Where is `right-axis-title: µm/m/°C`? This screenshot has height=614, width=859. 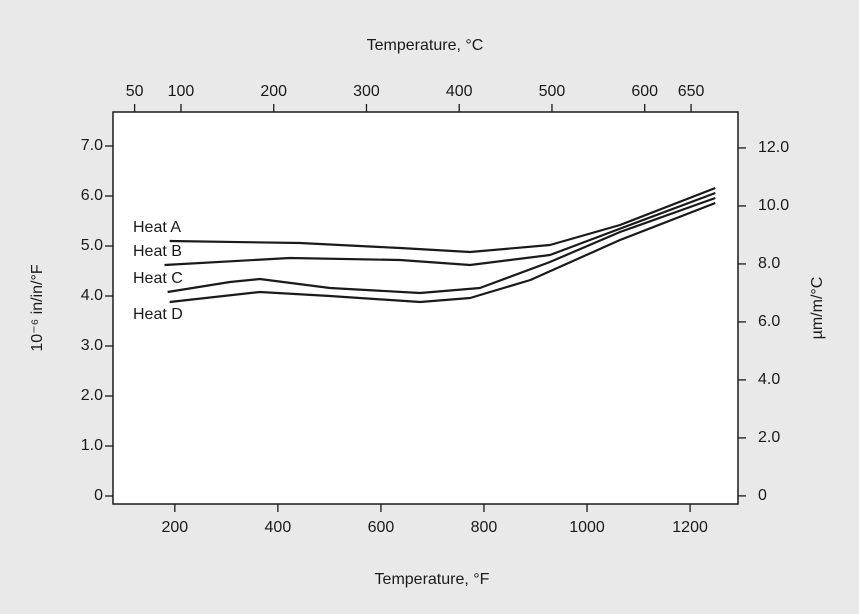 right-axis-title: µm/m/°C is located at coordinates (817, 308).